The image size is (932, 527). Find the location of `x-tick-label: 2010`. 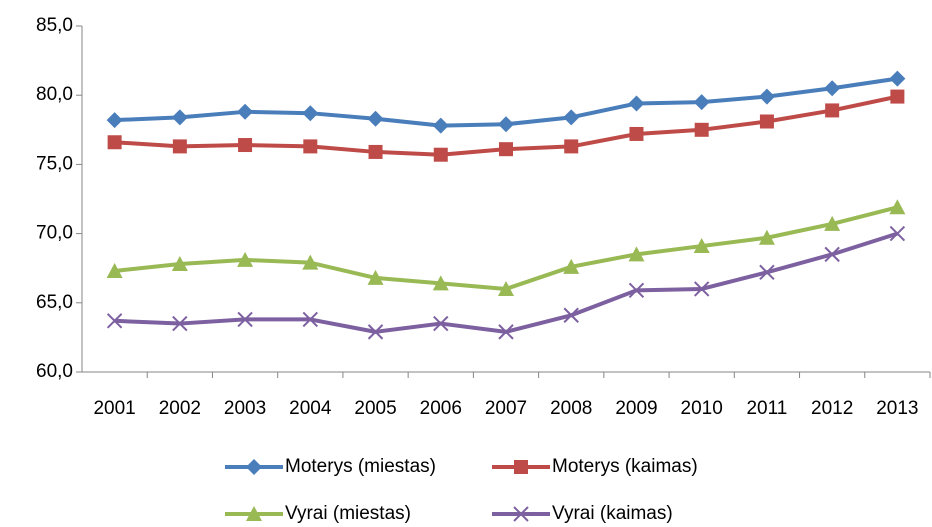

x-tick-label: 2010 is located at coordinates (702, 408).